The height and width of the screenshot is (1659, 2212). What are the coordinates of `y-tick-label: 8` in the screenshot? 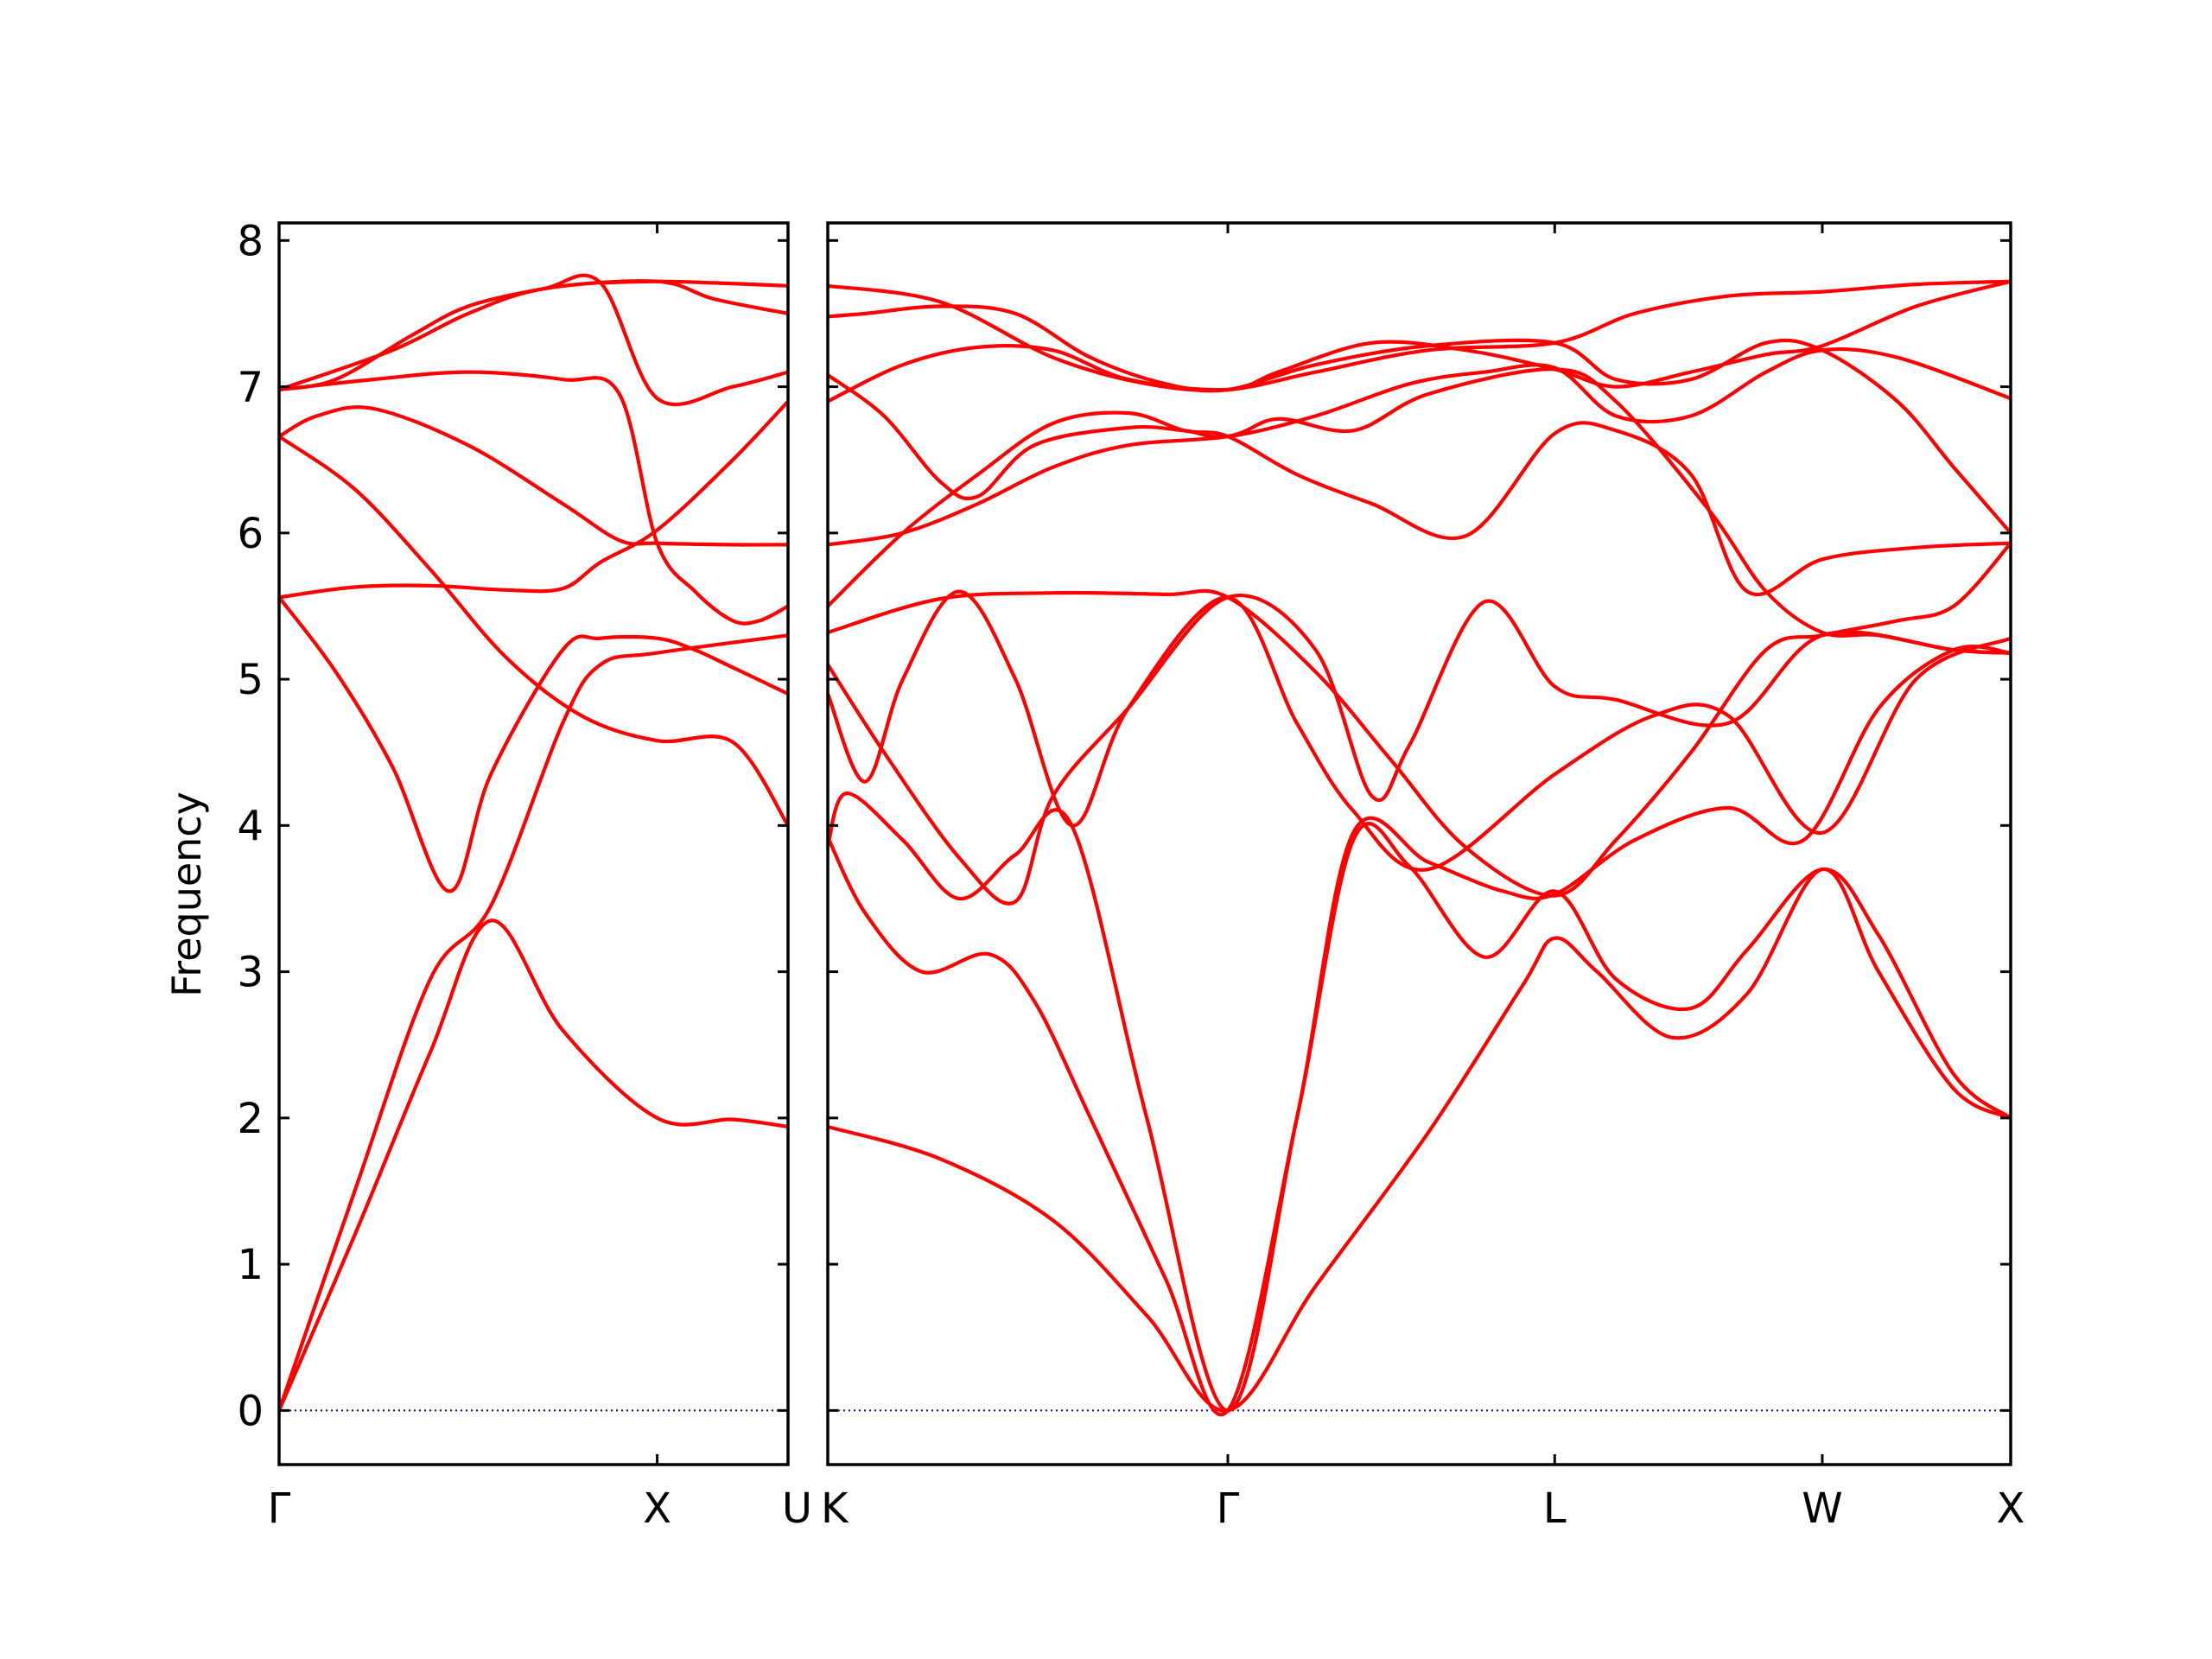 It's located at (250, 241).